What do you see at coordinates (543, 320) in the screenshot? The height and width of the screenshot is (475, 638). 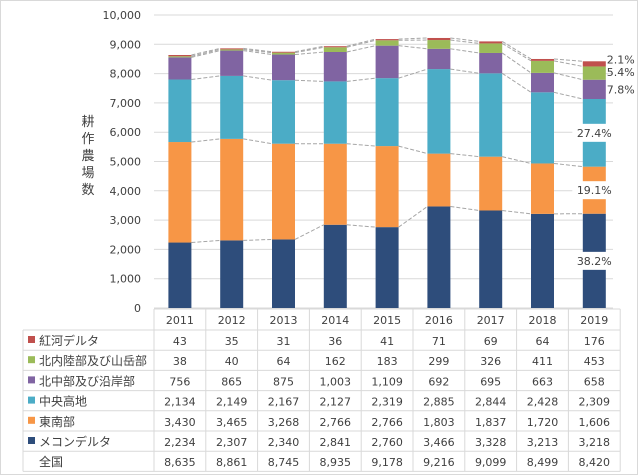 I see `x-tick-label: 2018` at bounding box center [543, 320].